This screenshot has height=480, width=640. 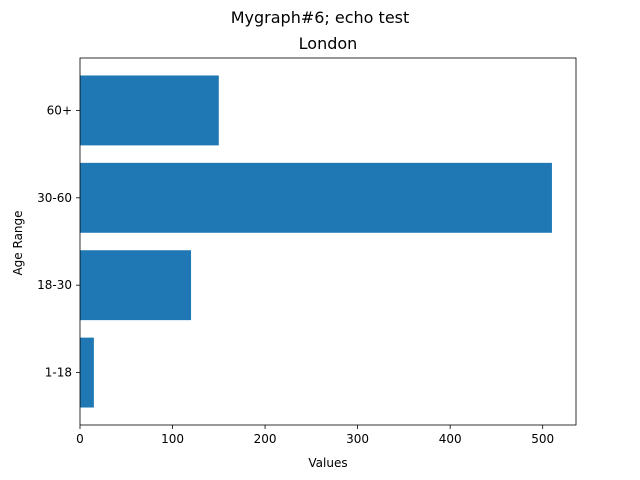 I want to click on x-axis-label: Values, so click(x=327, y=463).